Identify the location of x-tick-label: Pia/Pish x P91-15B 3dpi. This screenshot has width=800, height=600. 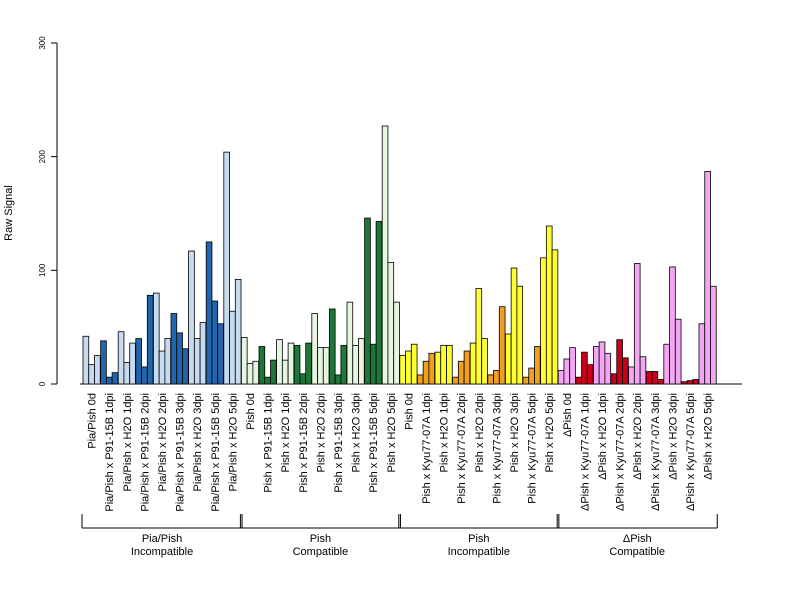
(181, 452).